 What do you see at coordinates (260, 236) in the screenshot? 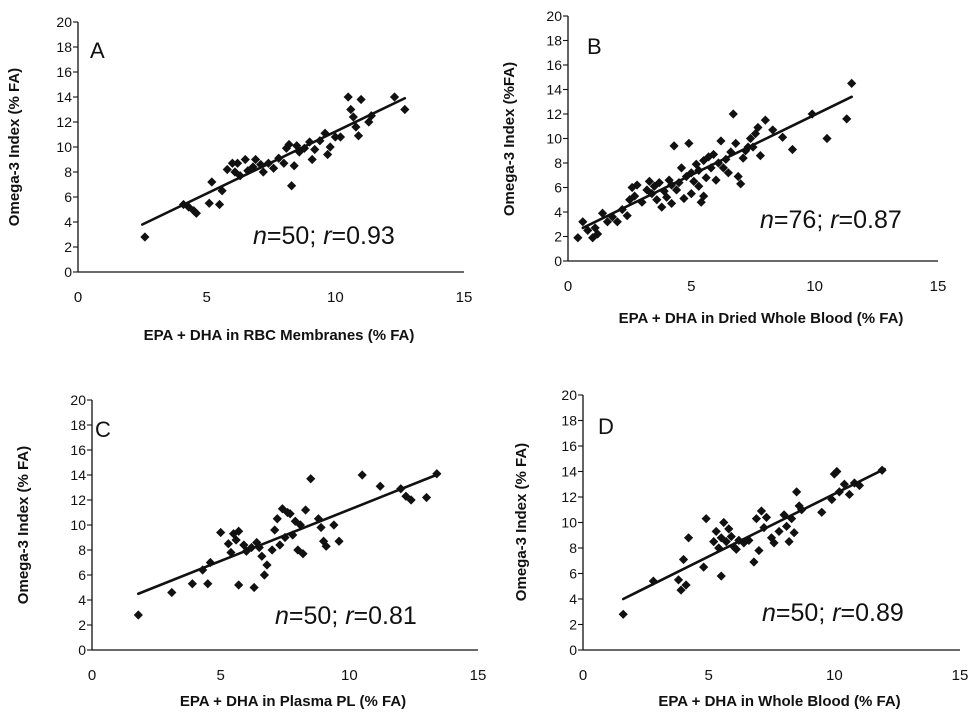
I see `stat-n-label: n` at bounding box center [260, 236].